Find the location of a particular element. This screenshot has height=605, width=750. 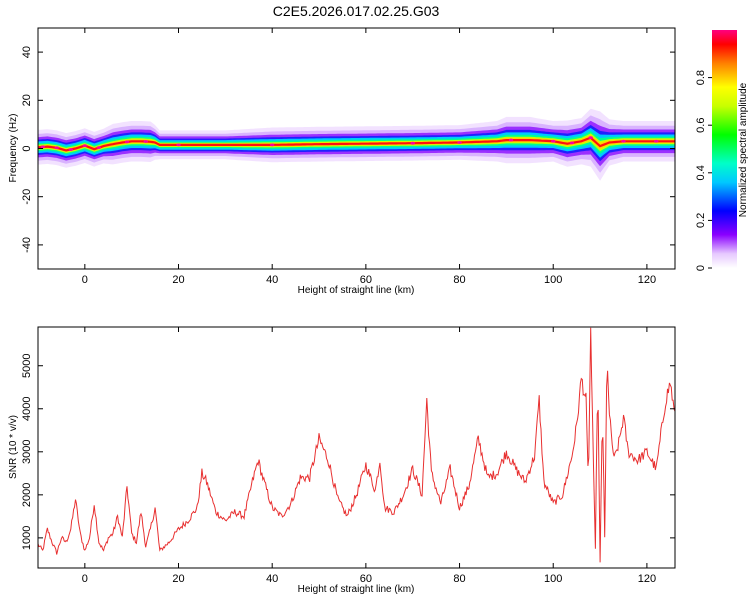

spectrogram-x-tick-label: 0 is located at coordinates (85, 280).